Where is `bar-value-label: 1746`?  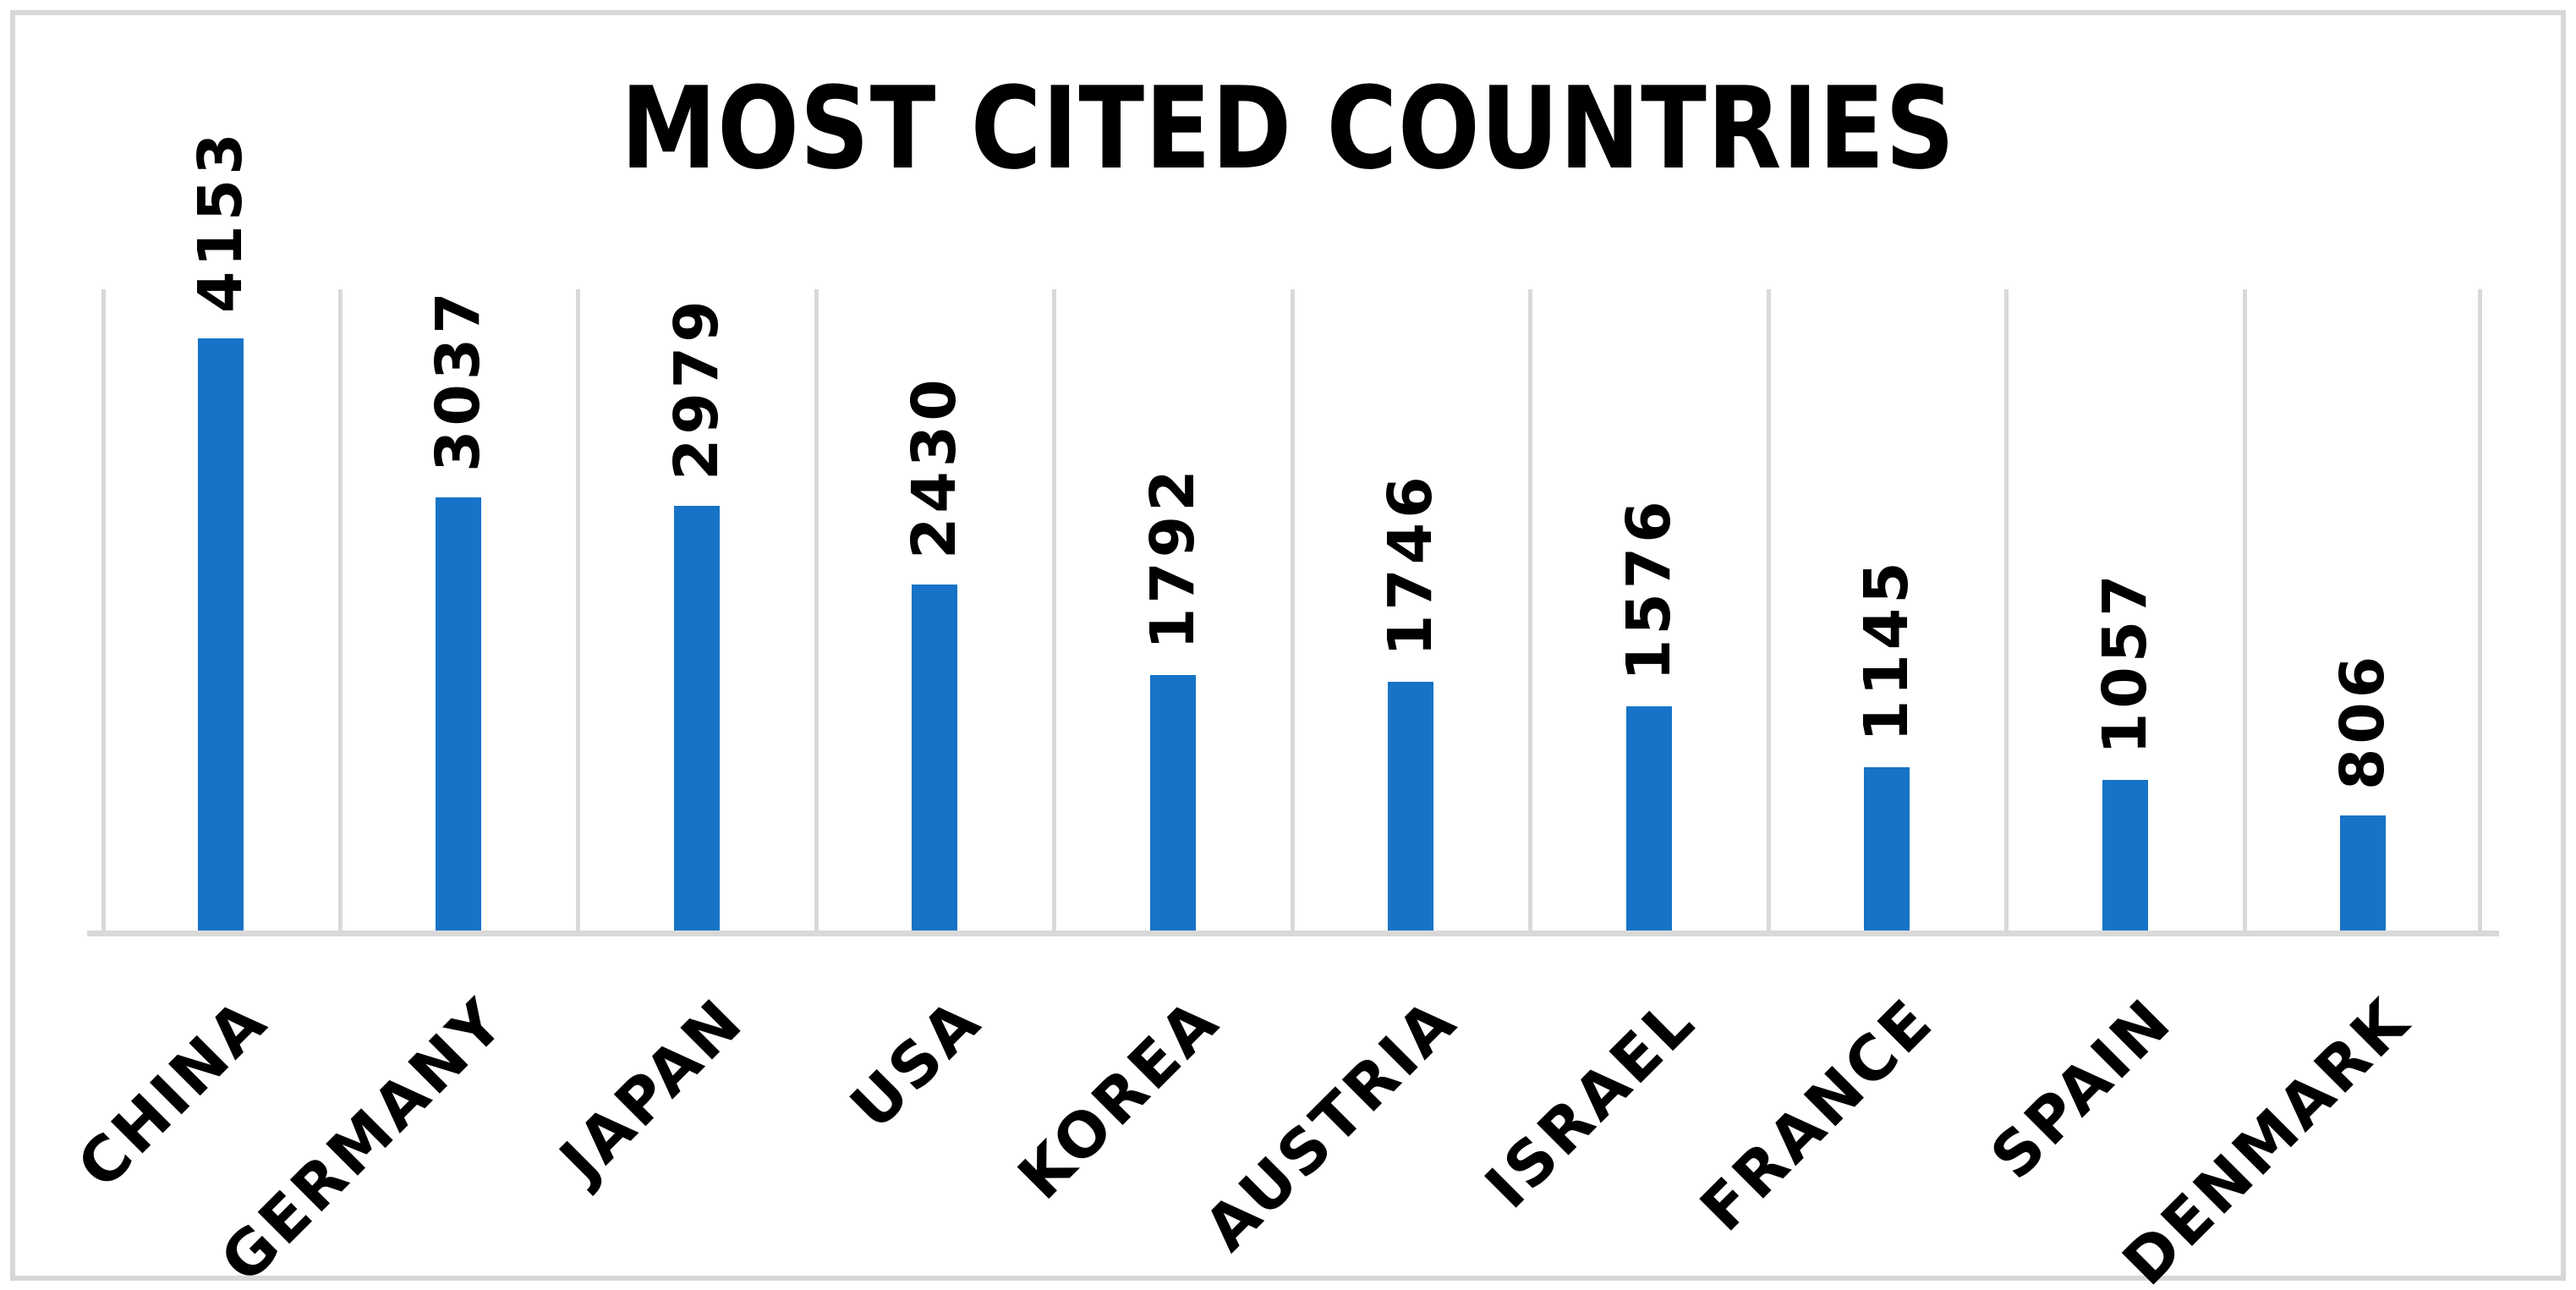
bar-value-label: 1746 is located at coordinates (1410, 564).